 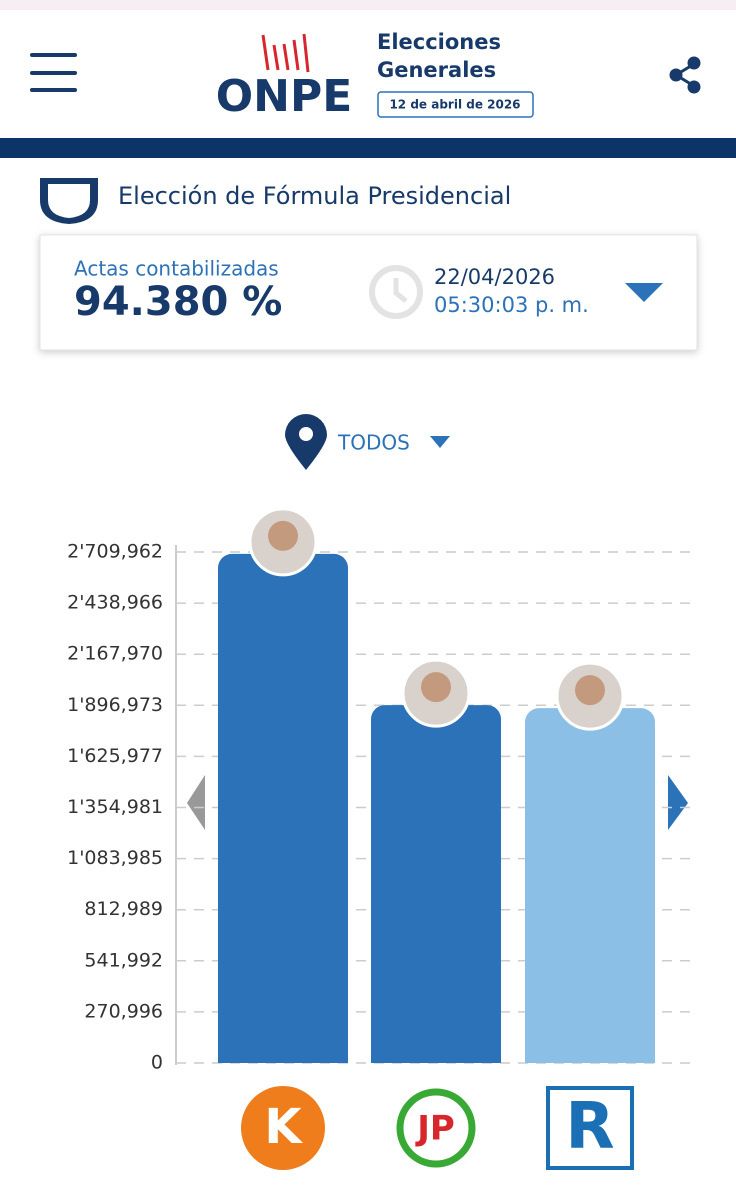 I want to click on filter: TODOS, so click(x=367, y=442).